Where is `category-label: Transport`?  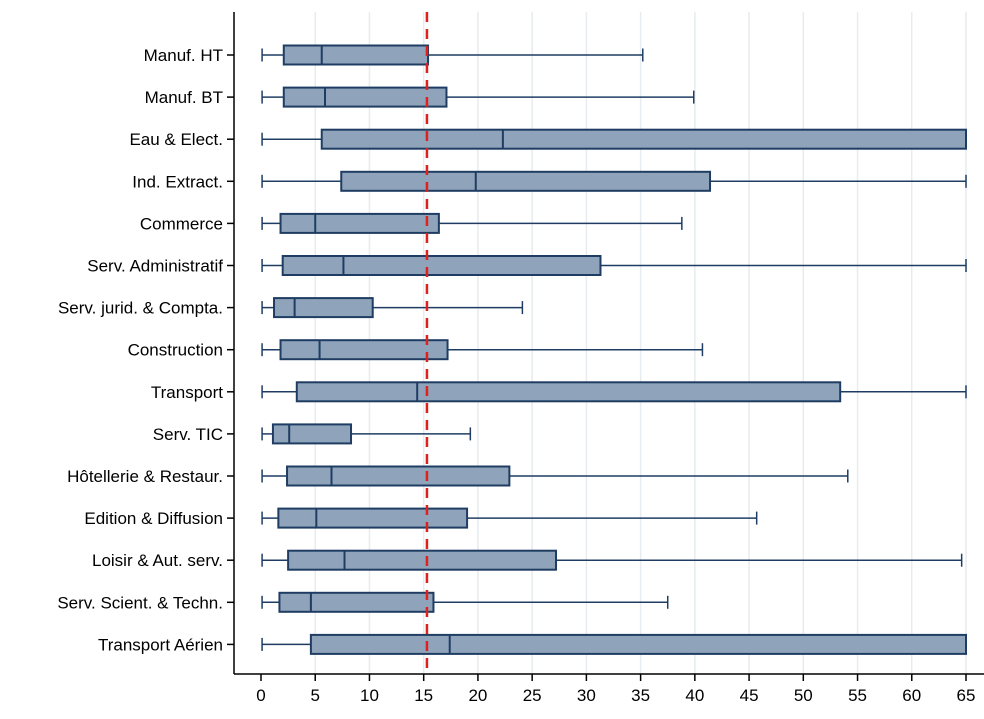 category-label: Transport is located at coordinates (187, 392).